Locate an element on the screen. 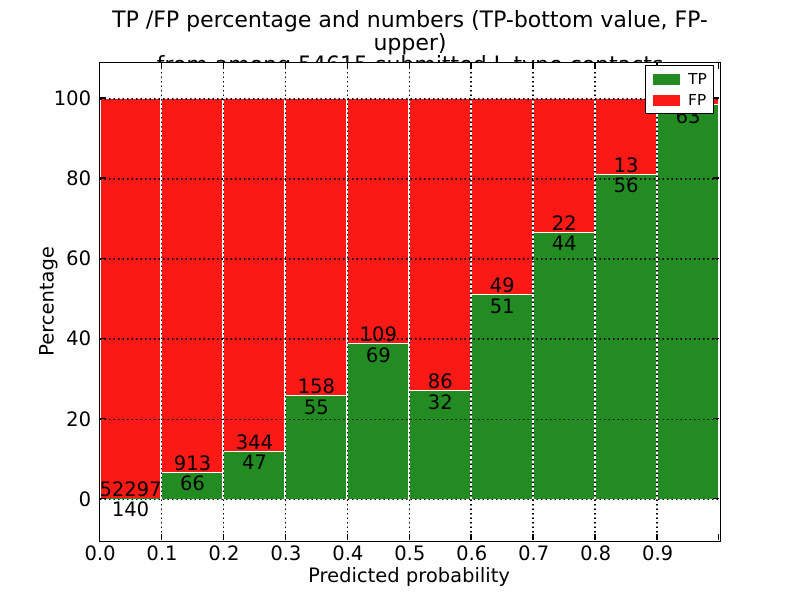 The width and height of the screenshot is (800, 600). x-tick-bottom-0.6 is located at coordinates (471, 536).